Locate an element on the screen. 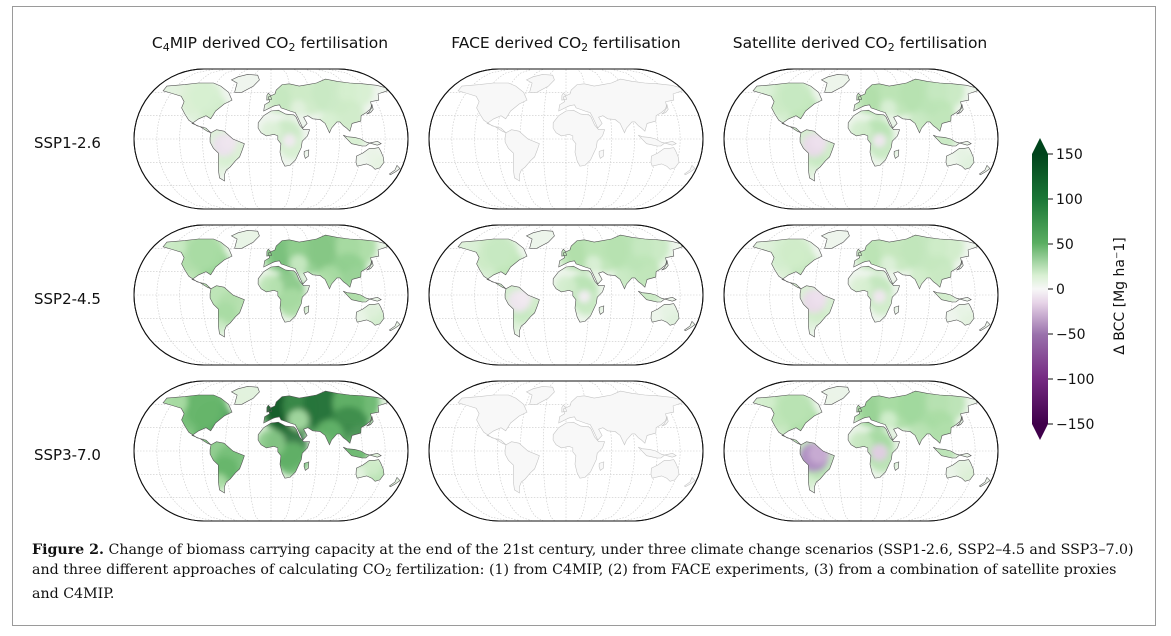 This screenshot has width=1171, height=636. map-c4mip-ssp3 is located at coordinates (271, 451).